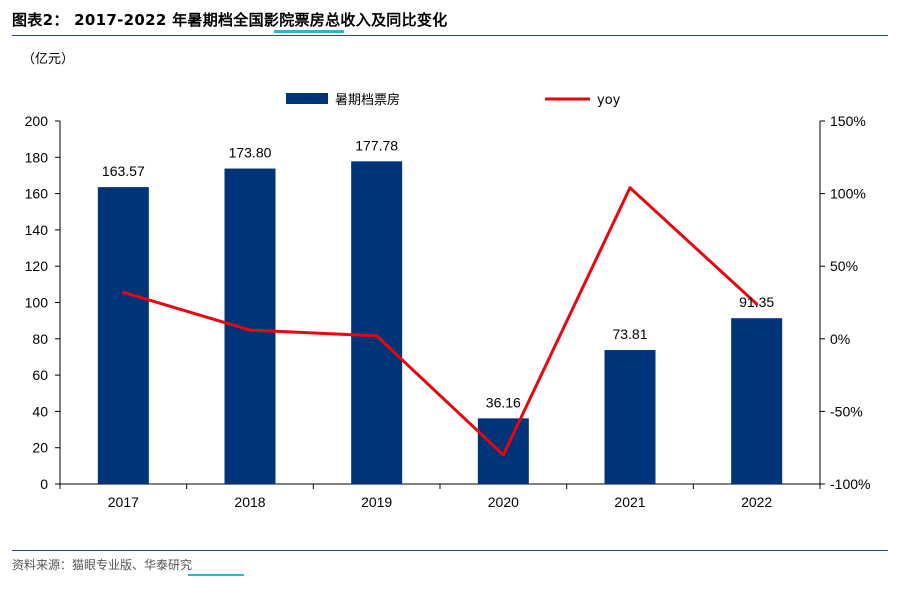 This screenshot has width=900, height=594. I want to click on x-tick-label: 2021, so click(629, 502).